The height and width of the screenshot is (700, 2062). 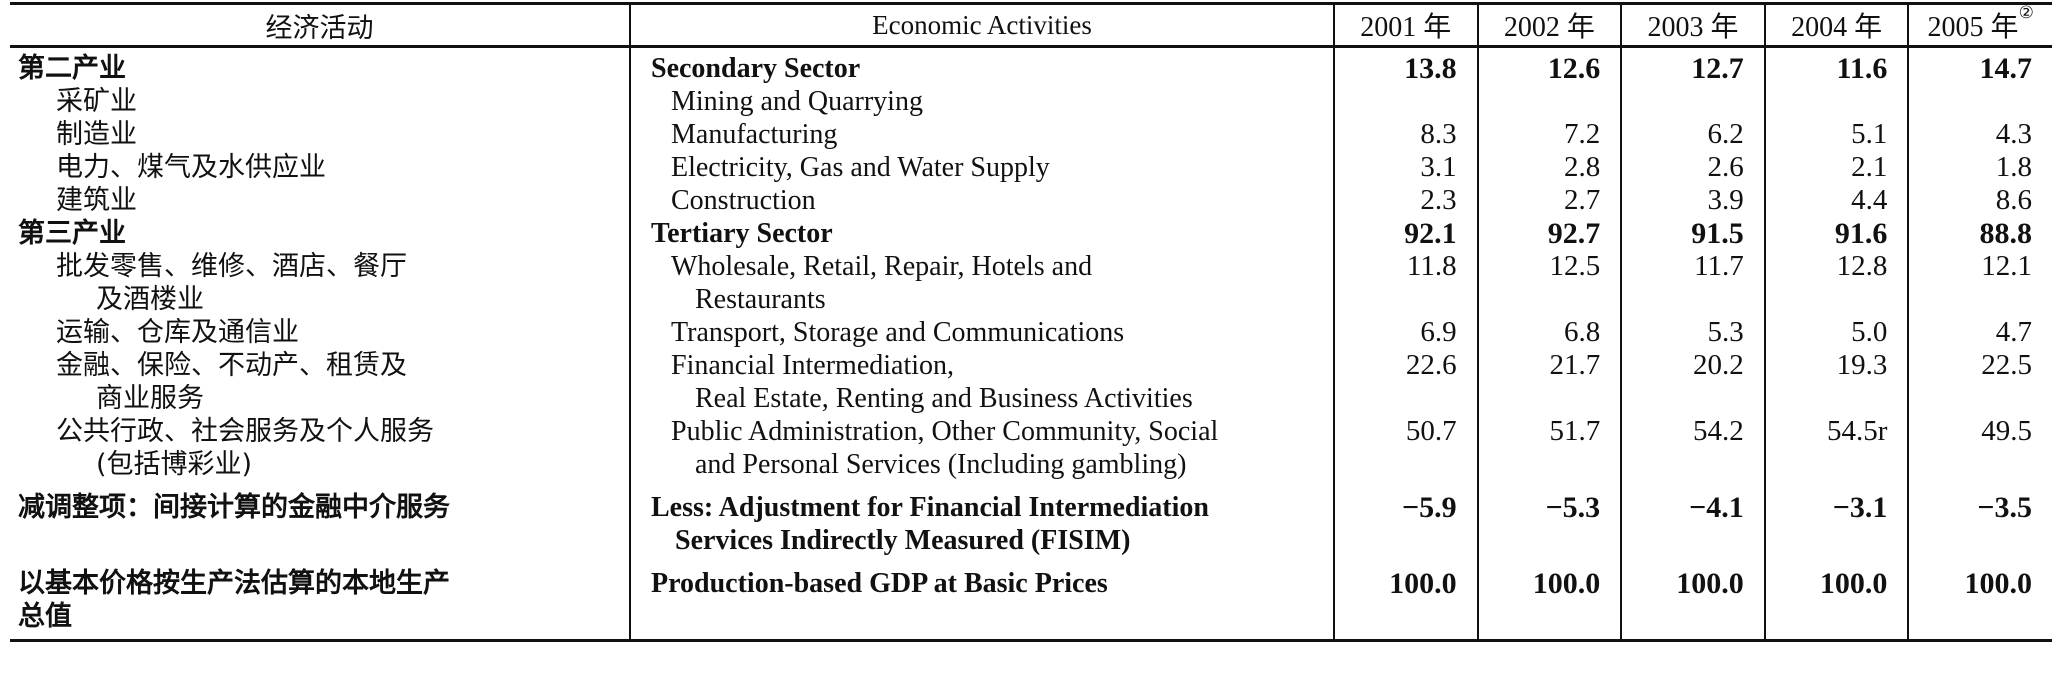 I want to click on row-label-zh: 公共行政、社会服务及个人服务 (包括博彩业), so click(x=320, y=448).